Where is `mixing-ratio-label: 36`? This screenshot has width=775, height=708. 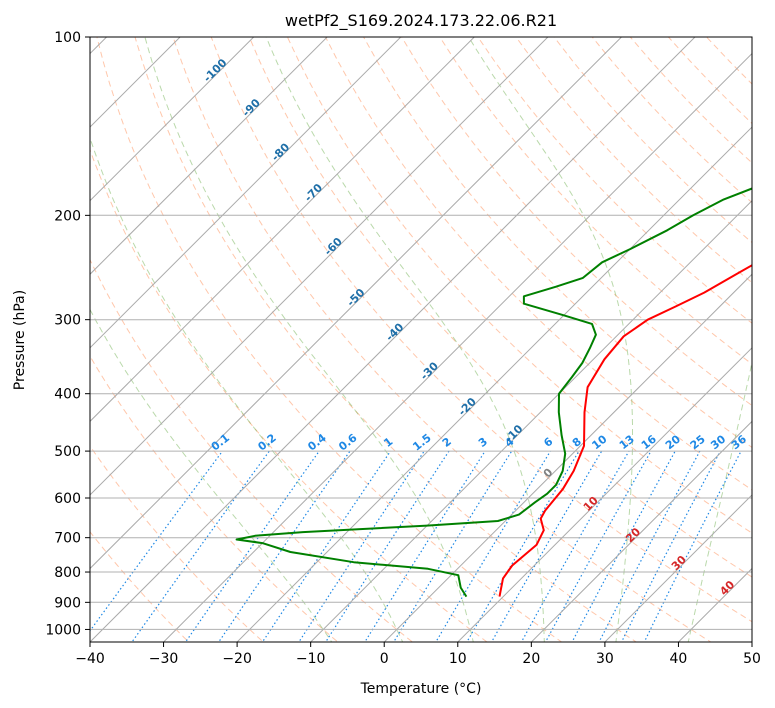
mixing-ratio-label: 36 is located at coordinates (739, 442).